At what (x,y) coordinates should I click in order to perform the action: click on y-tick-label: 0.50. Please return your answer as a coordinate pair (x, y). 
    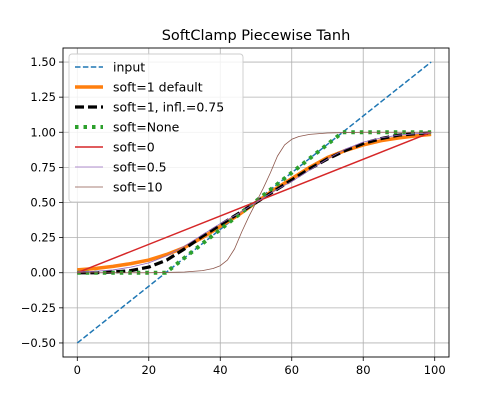
    Looking at the image, I should click on (43, 203).